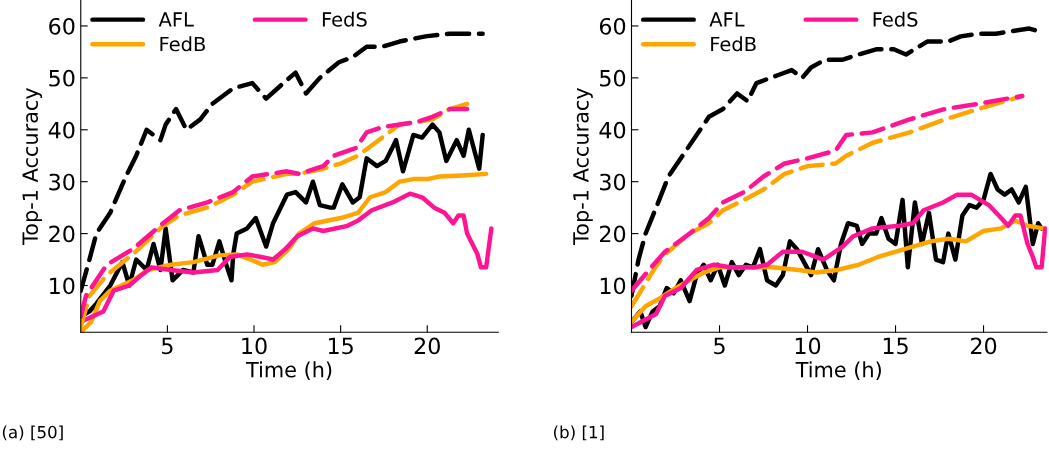  What do you see at coordinates (32, 433) in the screenshot?
I see `text: (a) [50]` at bounding box center [32, 433].